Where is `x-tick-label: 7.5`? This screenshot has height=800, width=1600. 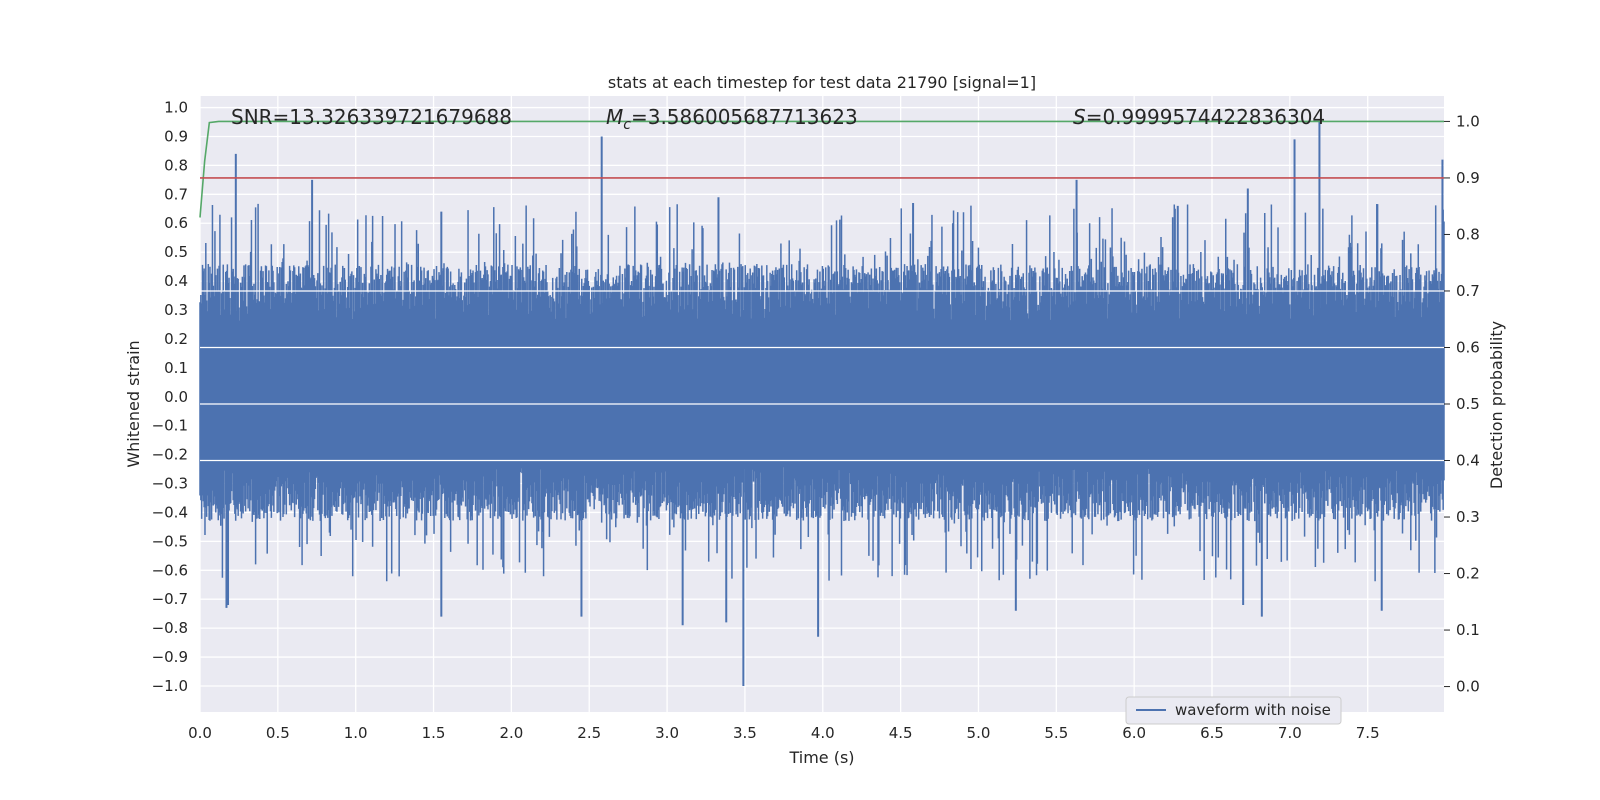
x-tick-label: 7.5 is located at coordinates (1368, 733).